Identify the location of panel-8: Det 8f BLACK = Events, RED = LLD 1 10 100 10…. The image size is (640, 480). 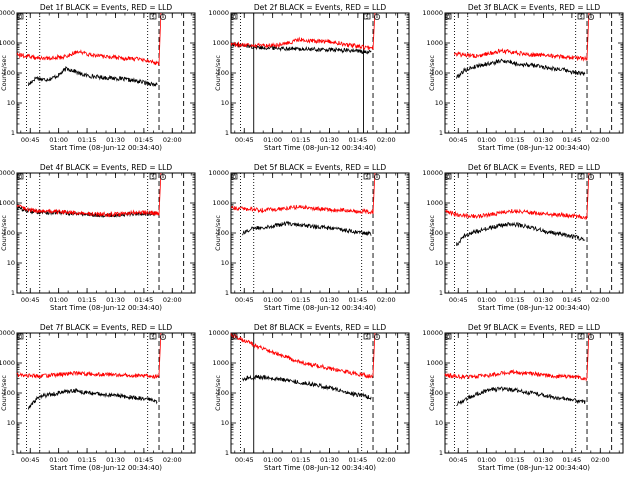
(309, 397).